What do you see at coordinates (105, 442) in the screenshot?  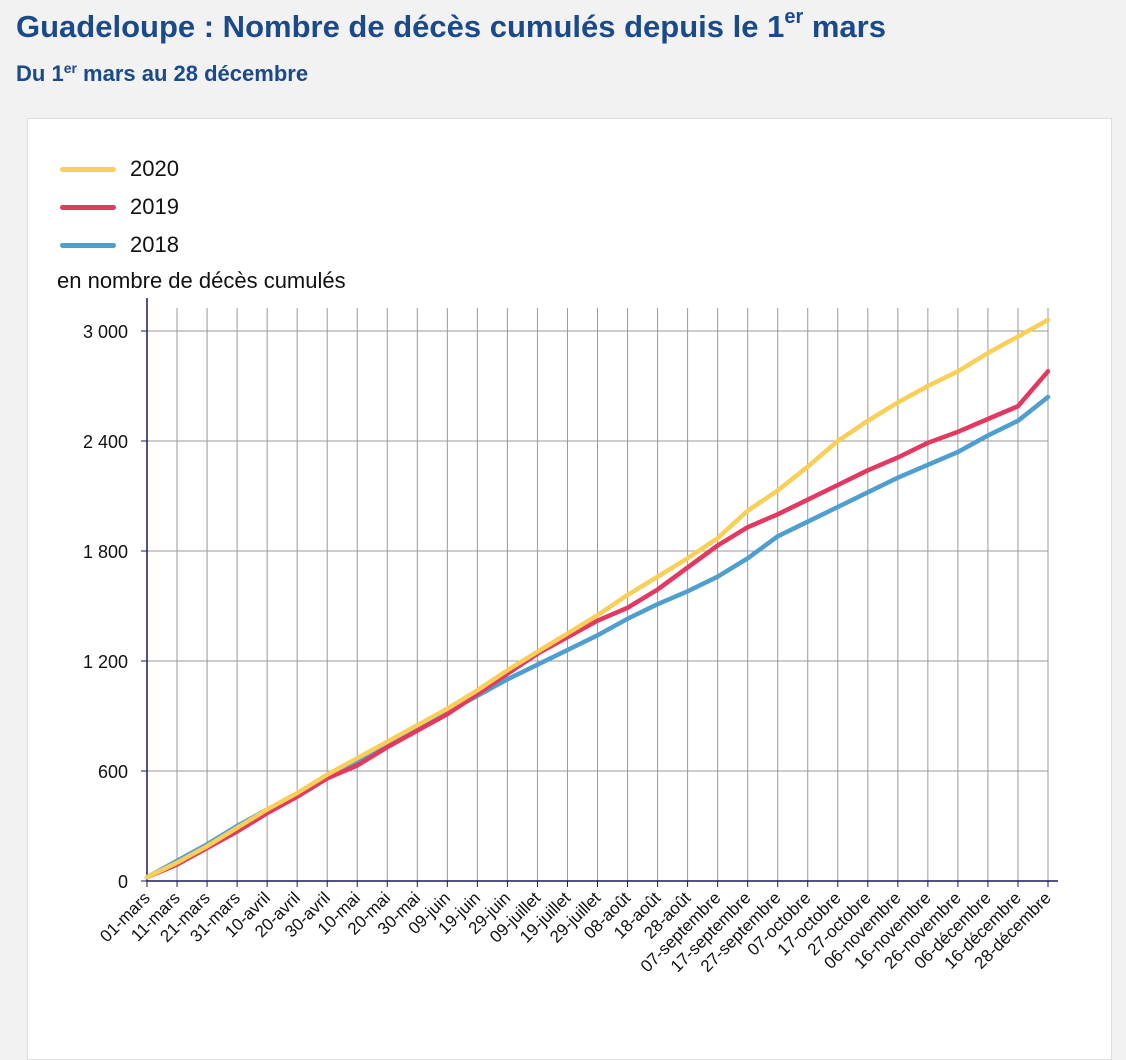 I see `y-tick-label: 2 400` at bounding box center [105, 442].